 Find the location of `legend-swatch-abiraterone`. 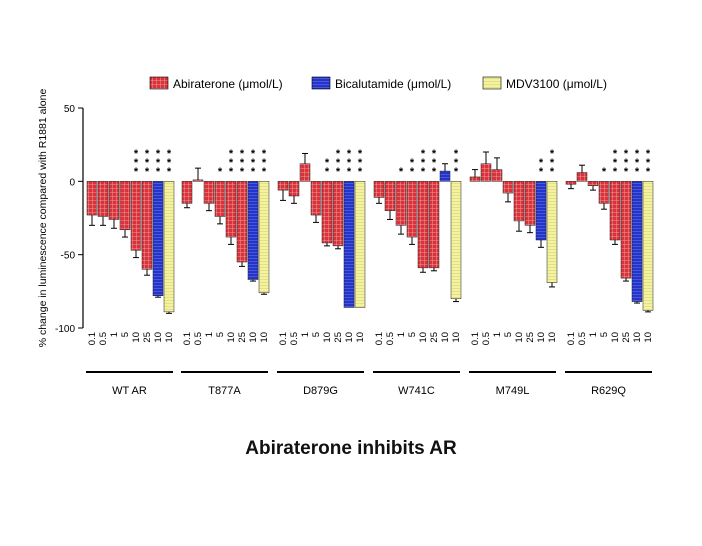

legend-swatch-abiraterone is located at coordinates (159, 83).